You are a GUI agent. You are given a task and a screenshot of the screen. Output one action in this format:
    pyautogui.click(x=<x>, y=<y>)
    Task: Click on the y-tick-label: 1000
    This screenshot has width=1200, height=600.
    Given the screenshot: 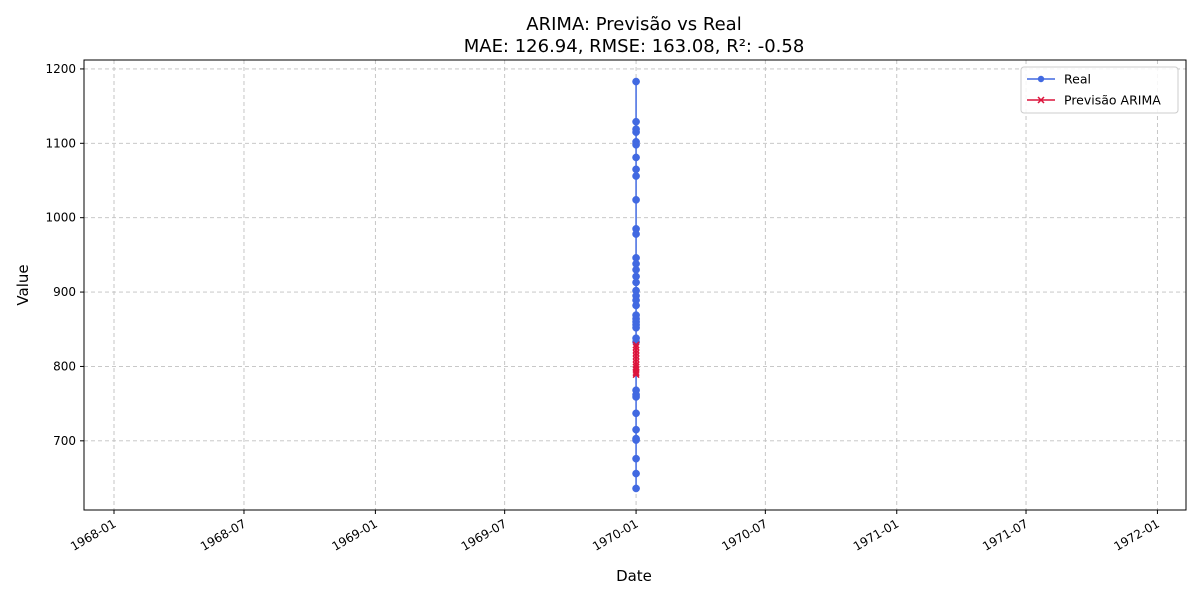 What is the action you would take?
    pyautogui.click(x=60, y=218)
    